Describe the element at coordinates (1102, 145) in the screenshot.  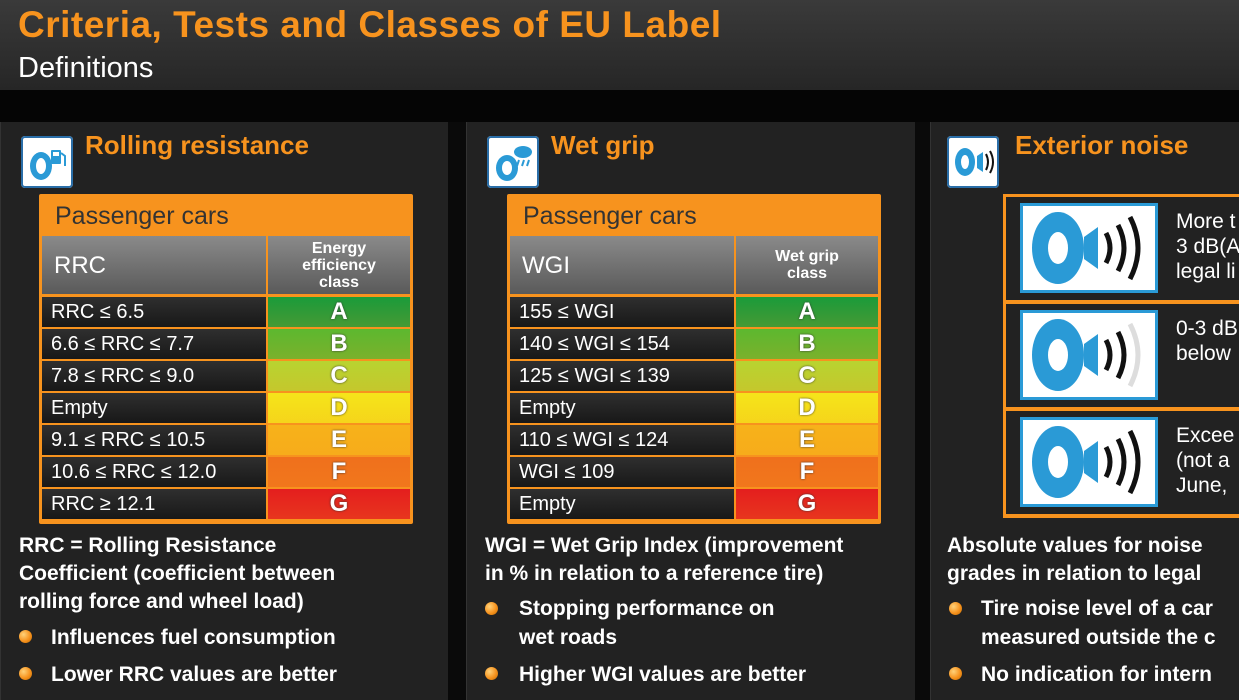
I see `exterior-noise-title: Exterior noise` at that location.